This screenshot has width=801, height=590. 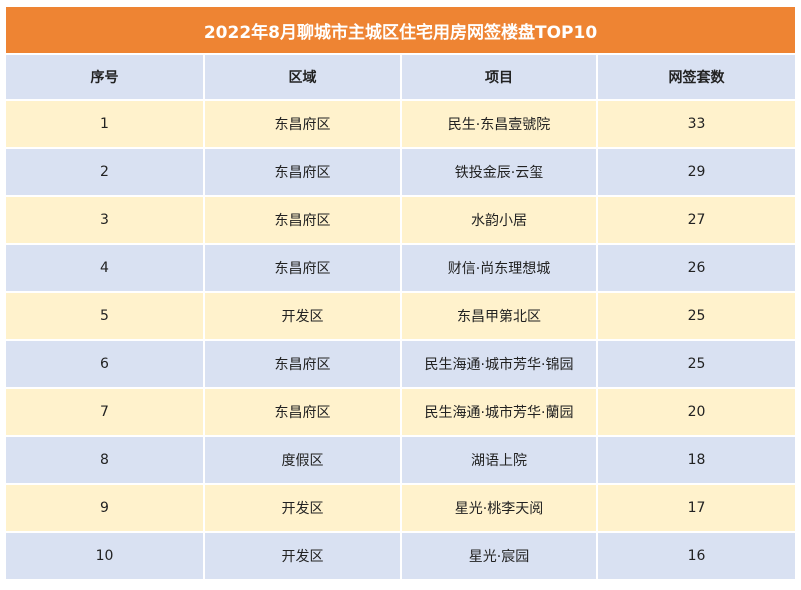 I want to click on cell-no: 2, so click(x=105, y=172).